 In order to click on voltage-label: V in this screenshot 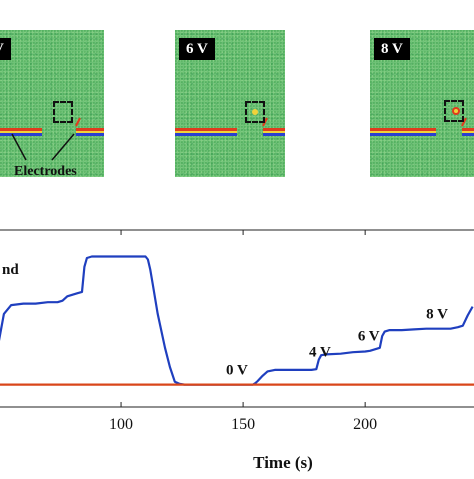, I will do `click(5, 49)`.